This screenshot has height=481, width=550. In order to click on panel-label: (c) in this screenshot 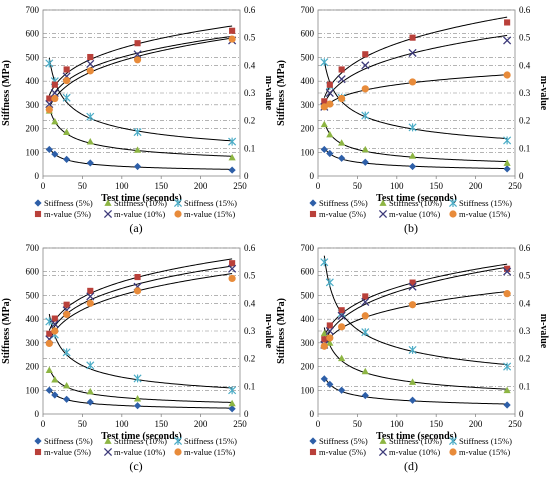, I will do `click(135, 466)`.